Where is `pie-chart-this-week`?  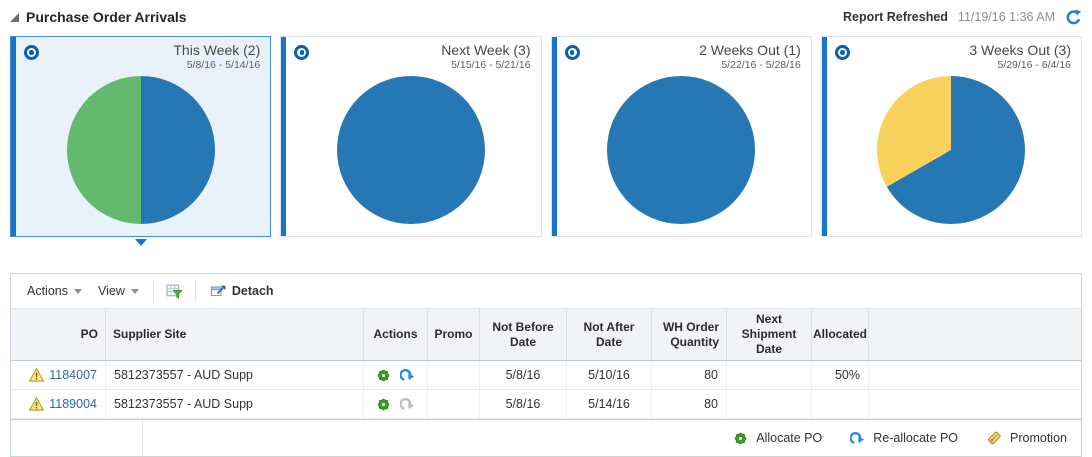
pie-chart-this-week is located at coordinates (140, 150).